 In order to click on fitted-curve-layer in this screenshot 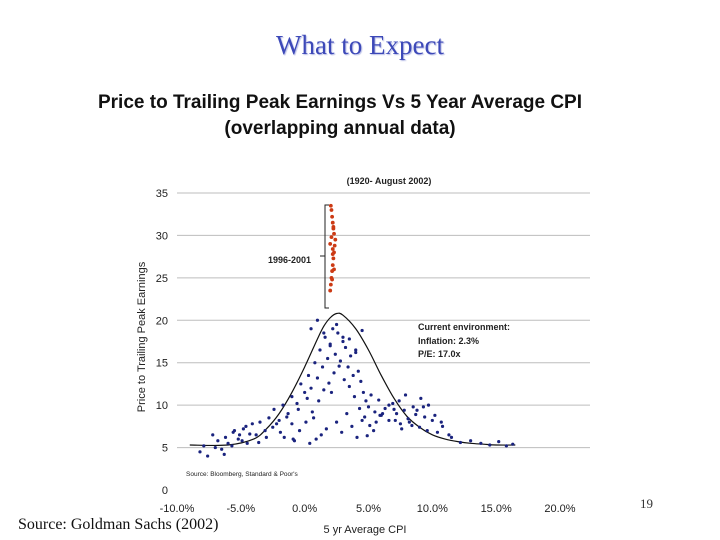, I will do `click(352, 379)`.